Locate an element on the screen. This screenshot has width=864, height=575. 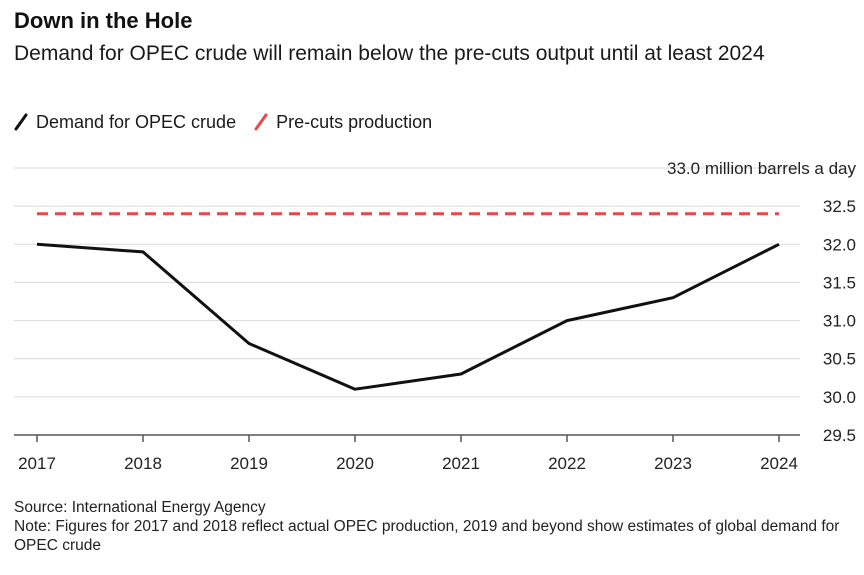
y-tick-label: 30.0 is located at coordinates (839, 397).